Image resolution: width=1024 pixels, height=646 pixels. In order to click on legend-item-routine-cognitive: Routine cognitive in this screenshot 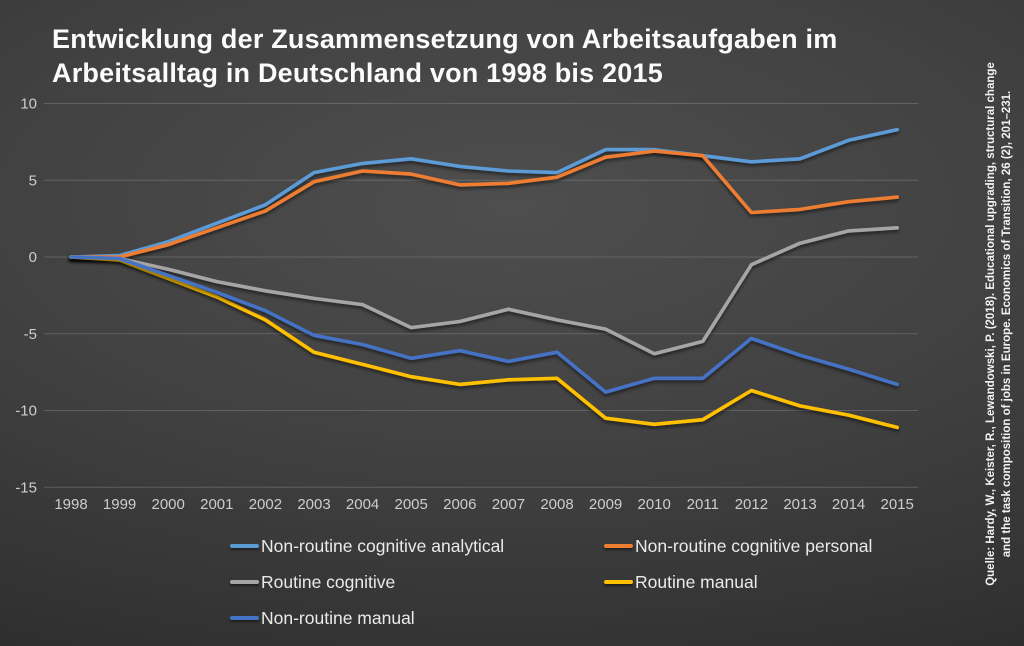, I will do `click(312, 582)`.